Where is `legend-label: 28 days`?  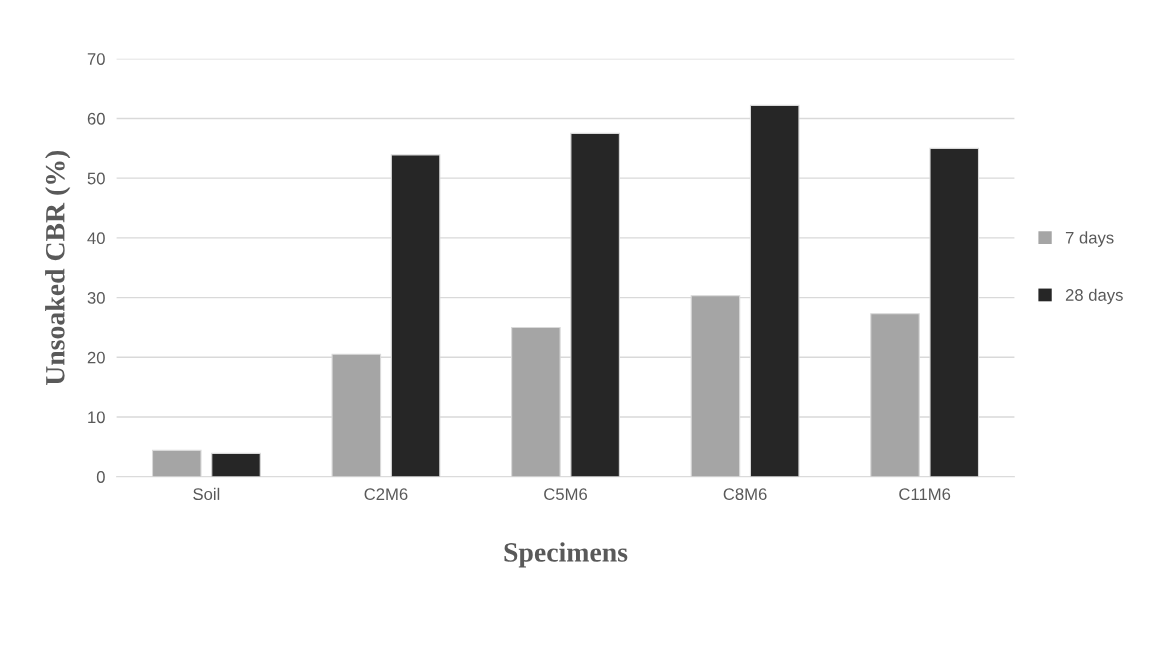 legend-label: 28 days is located at coordinates (1094, 296).